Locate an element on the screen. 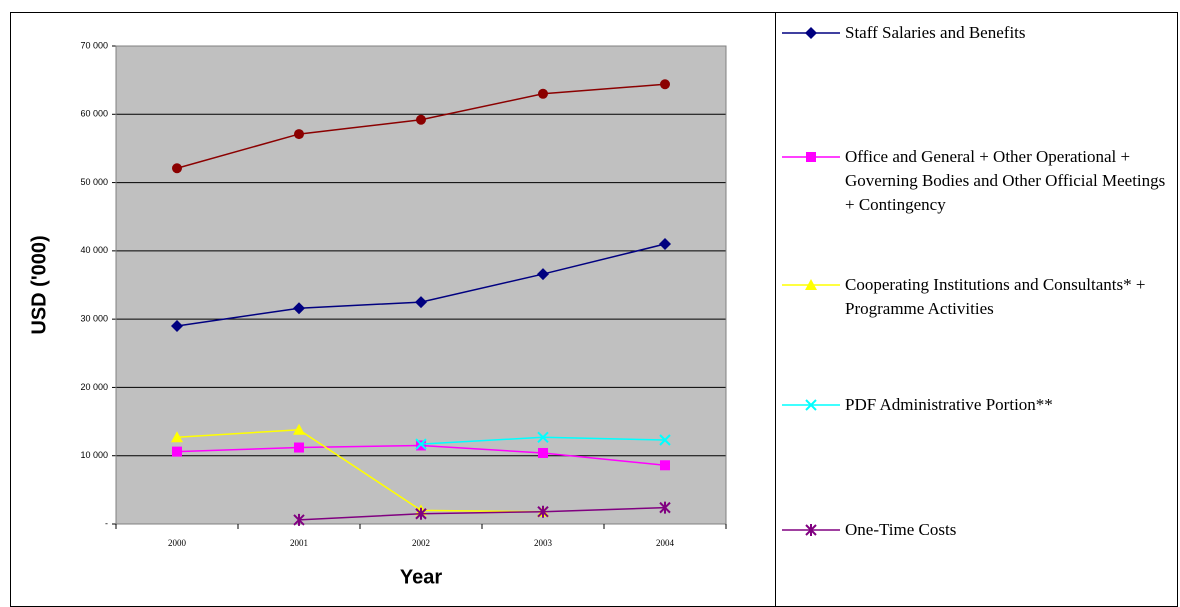 The image size is (1180, 607). y-tick-label: 10 000 is located at coordinates (94, 455).